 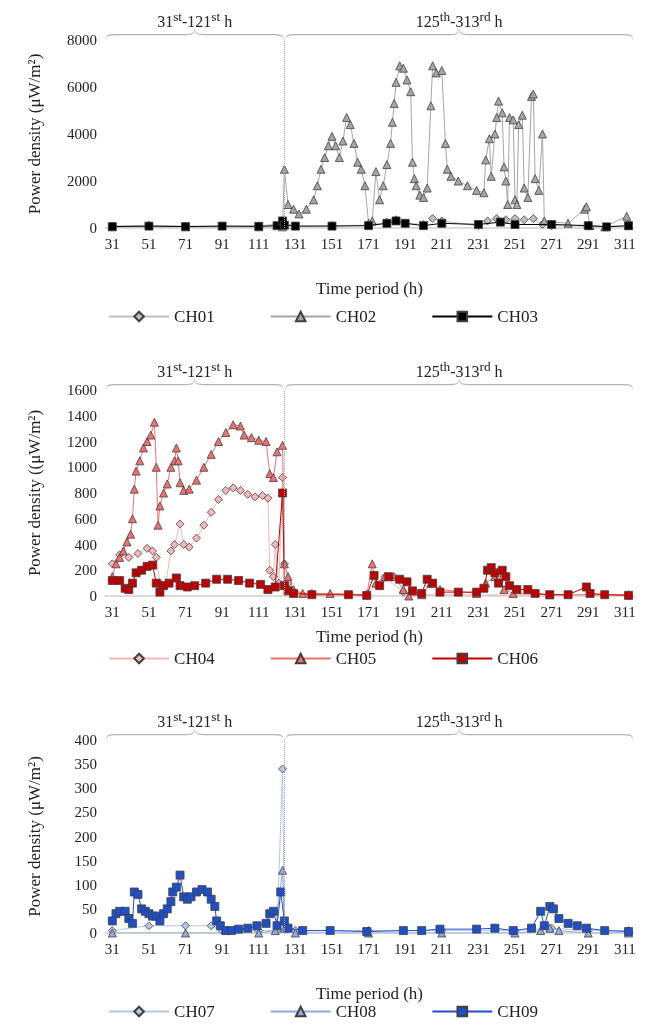 I want to click on legend-label: CH01, so click(x=194, y=316).